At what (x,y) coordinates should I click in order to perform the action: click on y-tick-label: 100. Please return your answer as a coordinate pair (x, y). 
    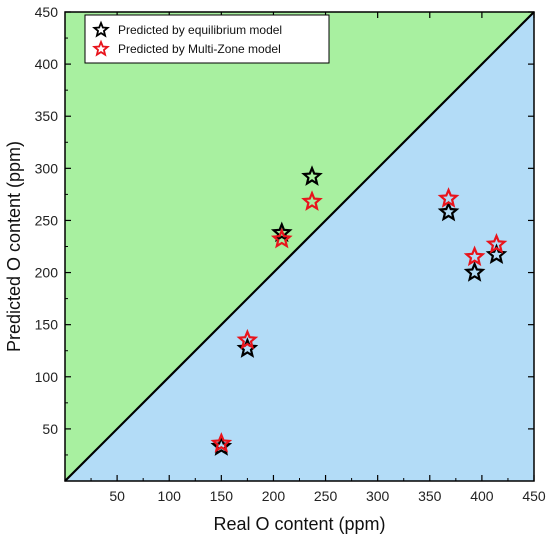
    Looking at the image, I should click on (47, 377).